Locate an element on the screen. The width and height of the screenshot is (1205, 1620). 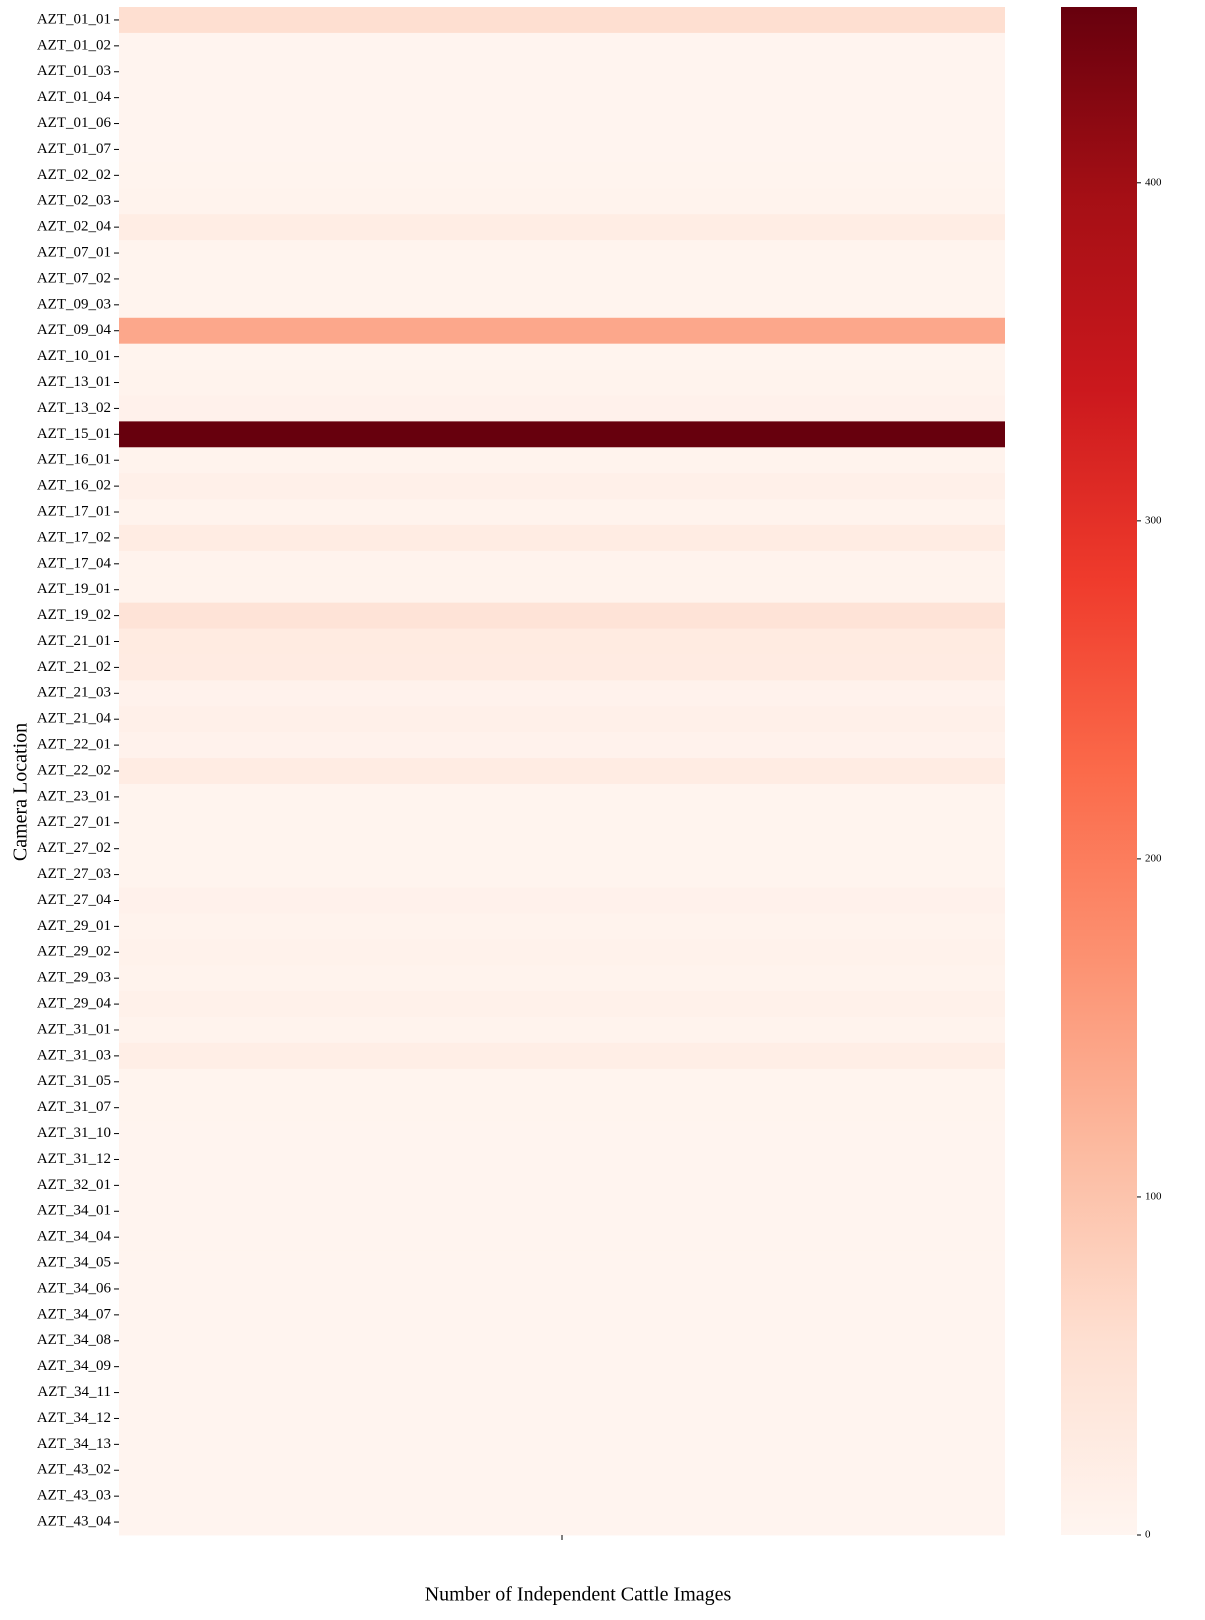
y-tick-label: AZT_01_03 is located at coordinates (74, 71).